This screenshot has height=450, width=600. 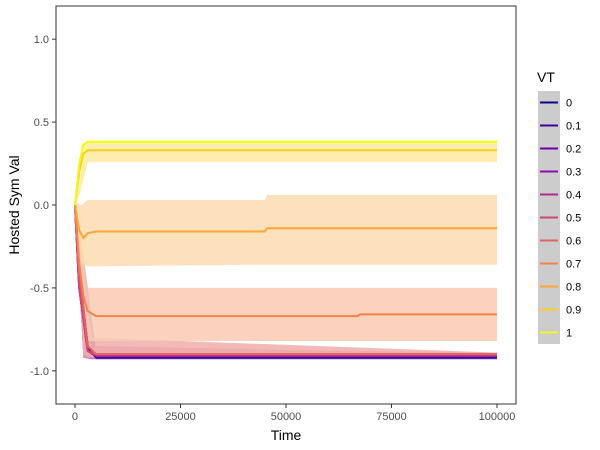 I want to click on legend-label-vt-0-3: 0.3, so click(x=573, y=173).